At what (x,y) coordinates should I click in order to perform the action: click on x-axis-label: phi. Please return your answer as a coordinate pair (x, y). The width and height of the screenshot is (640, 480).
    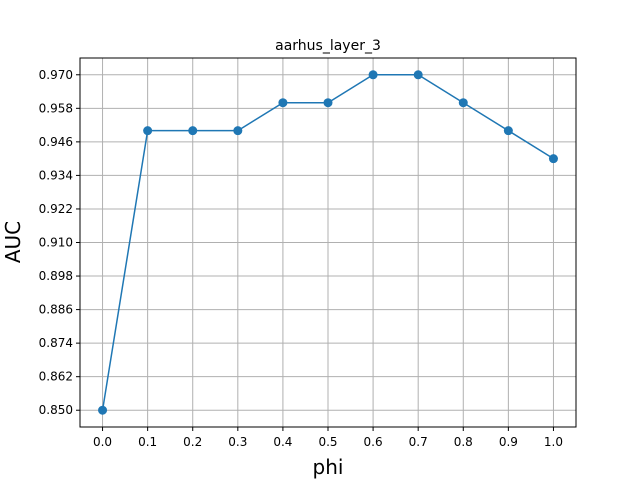
    Looking at the image, I should click on (328, 467).